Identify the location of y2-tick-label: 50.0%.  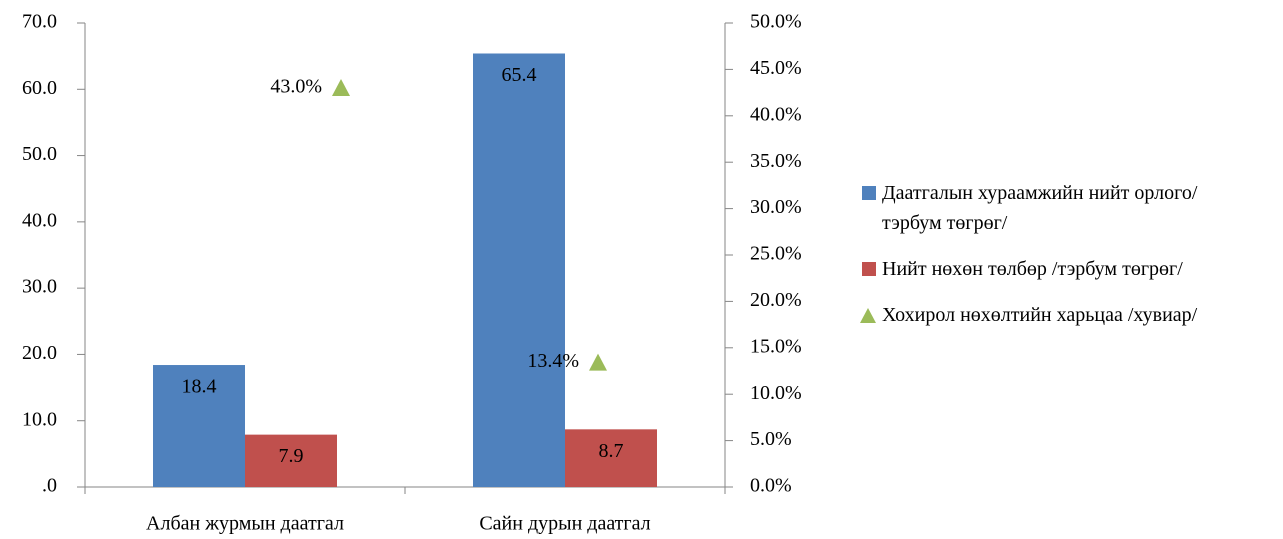
(776, 22).